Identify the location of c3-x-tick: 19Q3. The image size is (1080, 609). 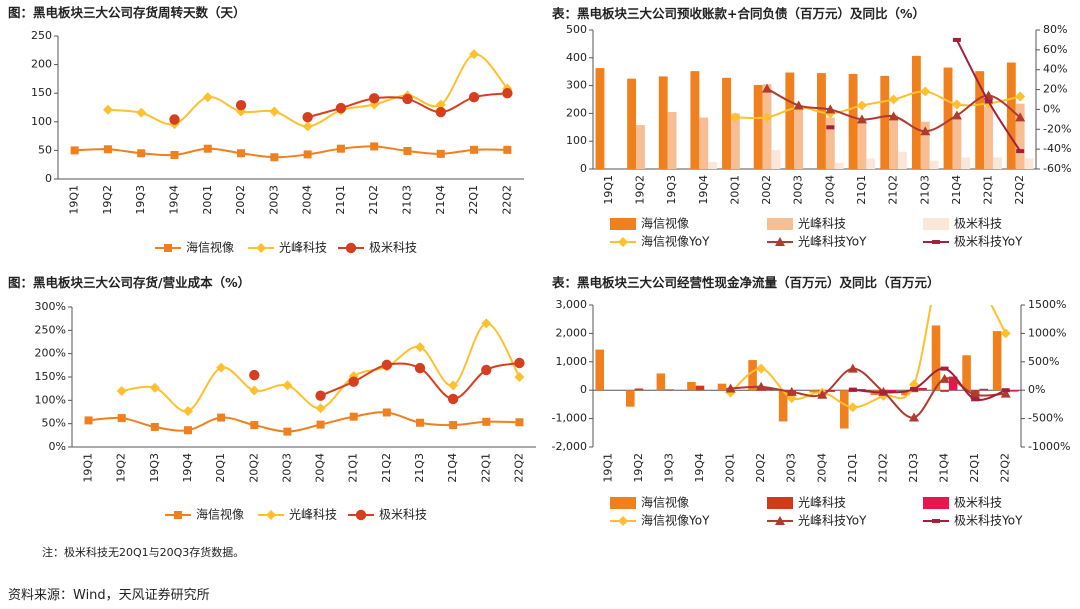
(154, 468).